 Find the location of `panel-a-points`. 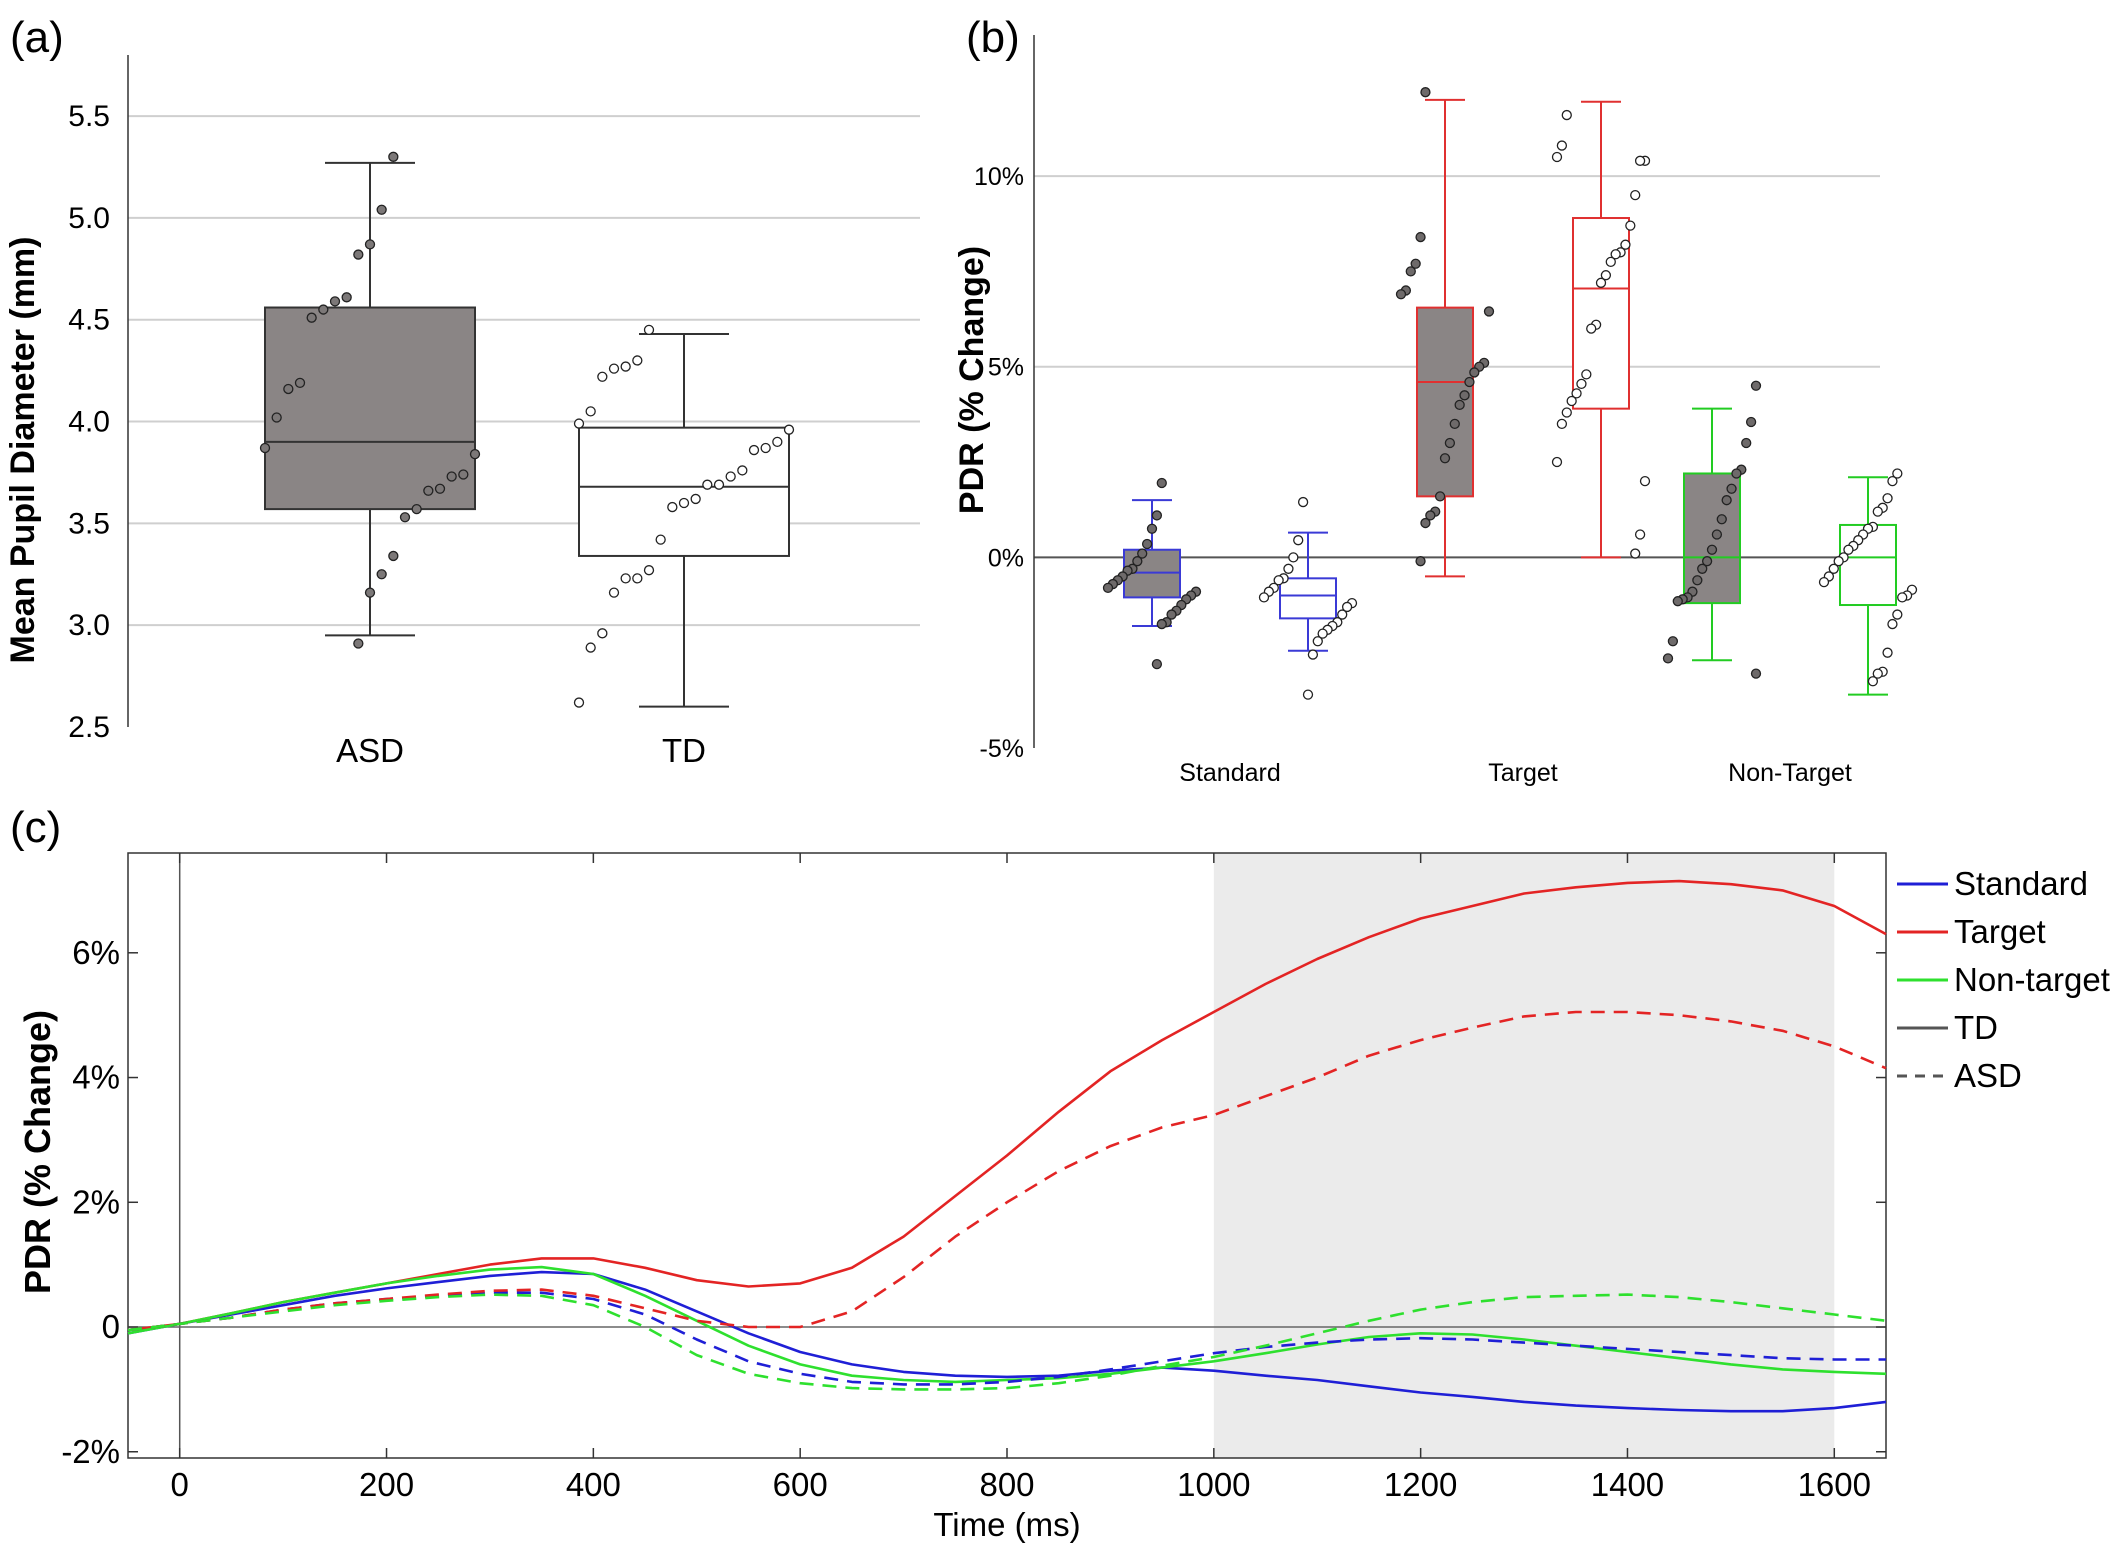

panel-a-points is located at coordinates (527, 429).